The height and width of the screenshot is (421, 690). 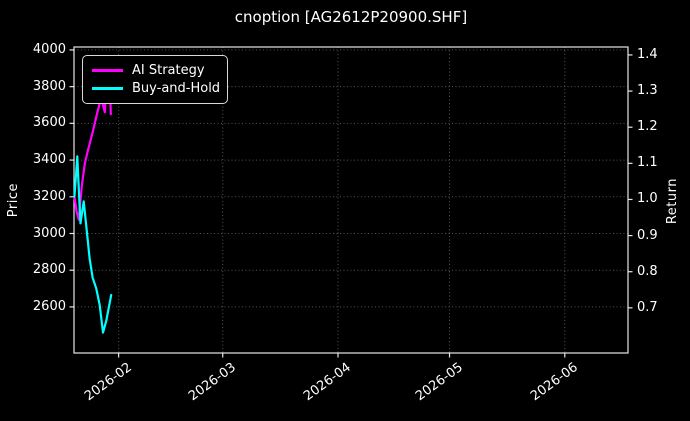 What do you see at coordinates (49, 49) in the screenshot?
I see `y-tick-label-price: 4000` at bounding box center [49, 49].